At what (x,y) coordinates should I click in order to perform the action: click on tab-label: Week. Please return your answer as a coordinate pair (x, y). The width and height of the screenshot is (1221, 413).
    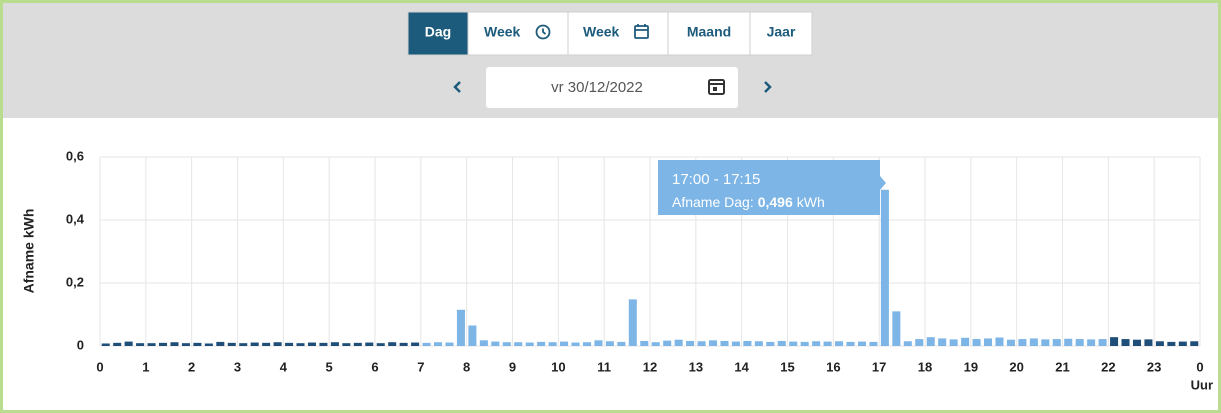
    Looking at the image, I should click on (502, 32).